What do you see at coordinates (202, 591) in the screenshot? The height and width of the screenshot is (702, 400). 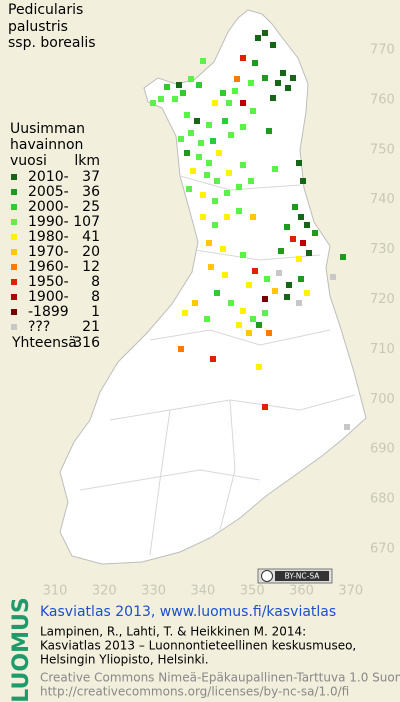 I see `x-grid-label: 340` at bounding box center [202, 591].